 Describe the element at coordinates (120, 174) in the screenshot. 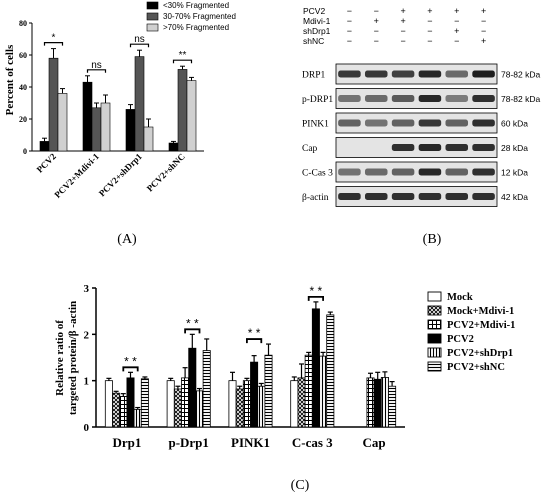

I see `panel-a-category-label: PCV2+shDrp1` at that location.